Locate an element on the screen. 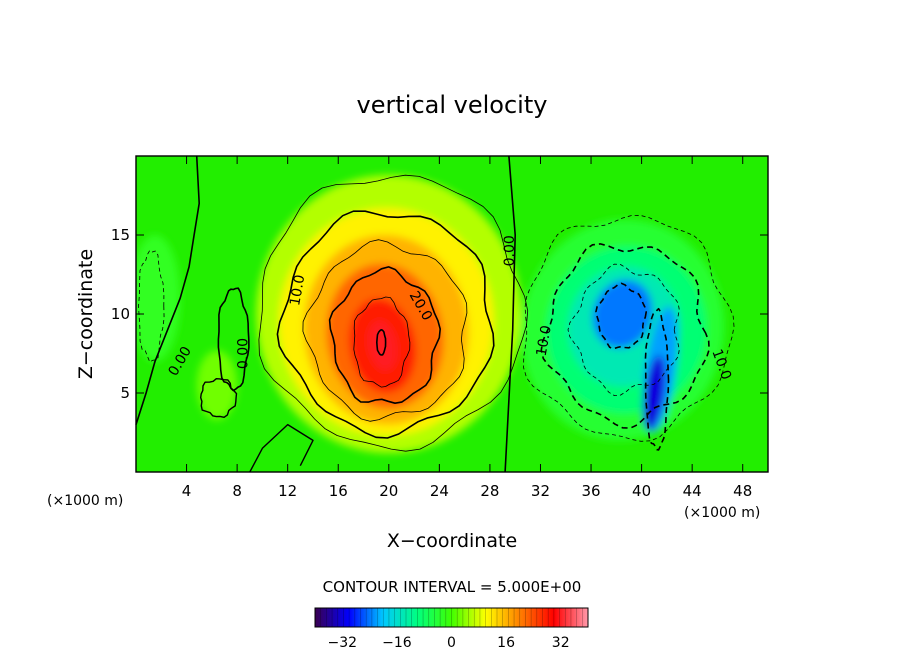 The width and height of the screenshot is (904, 654). x-tick-label: 28 is located at coordinates (489, 491).